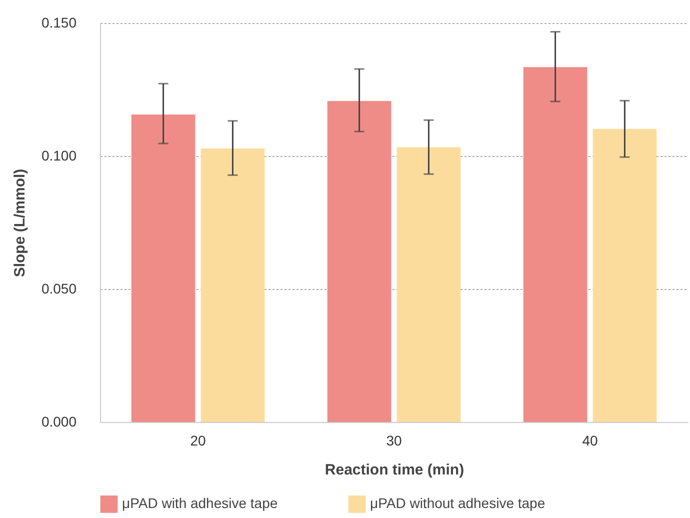  I want to click on x-tick-label: 20, so click(198, 440).